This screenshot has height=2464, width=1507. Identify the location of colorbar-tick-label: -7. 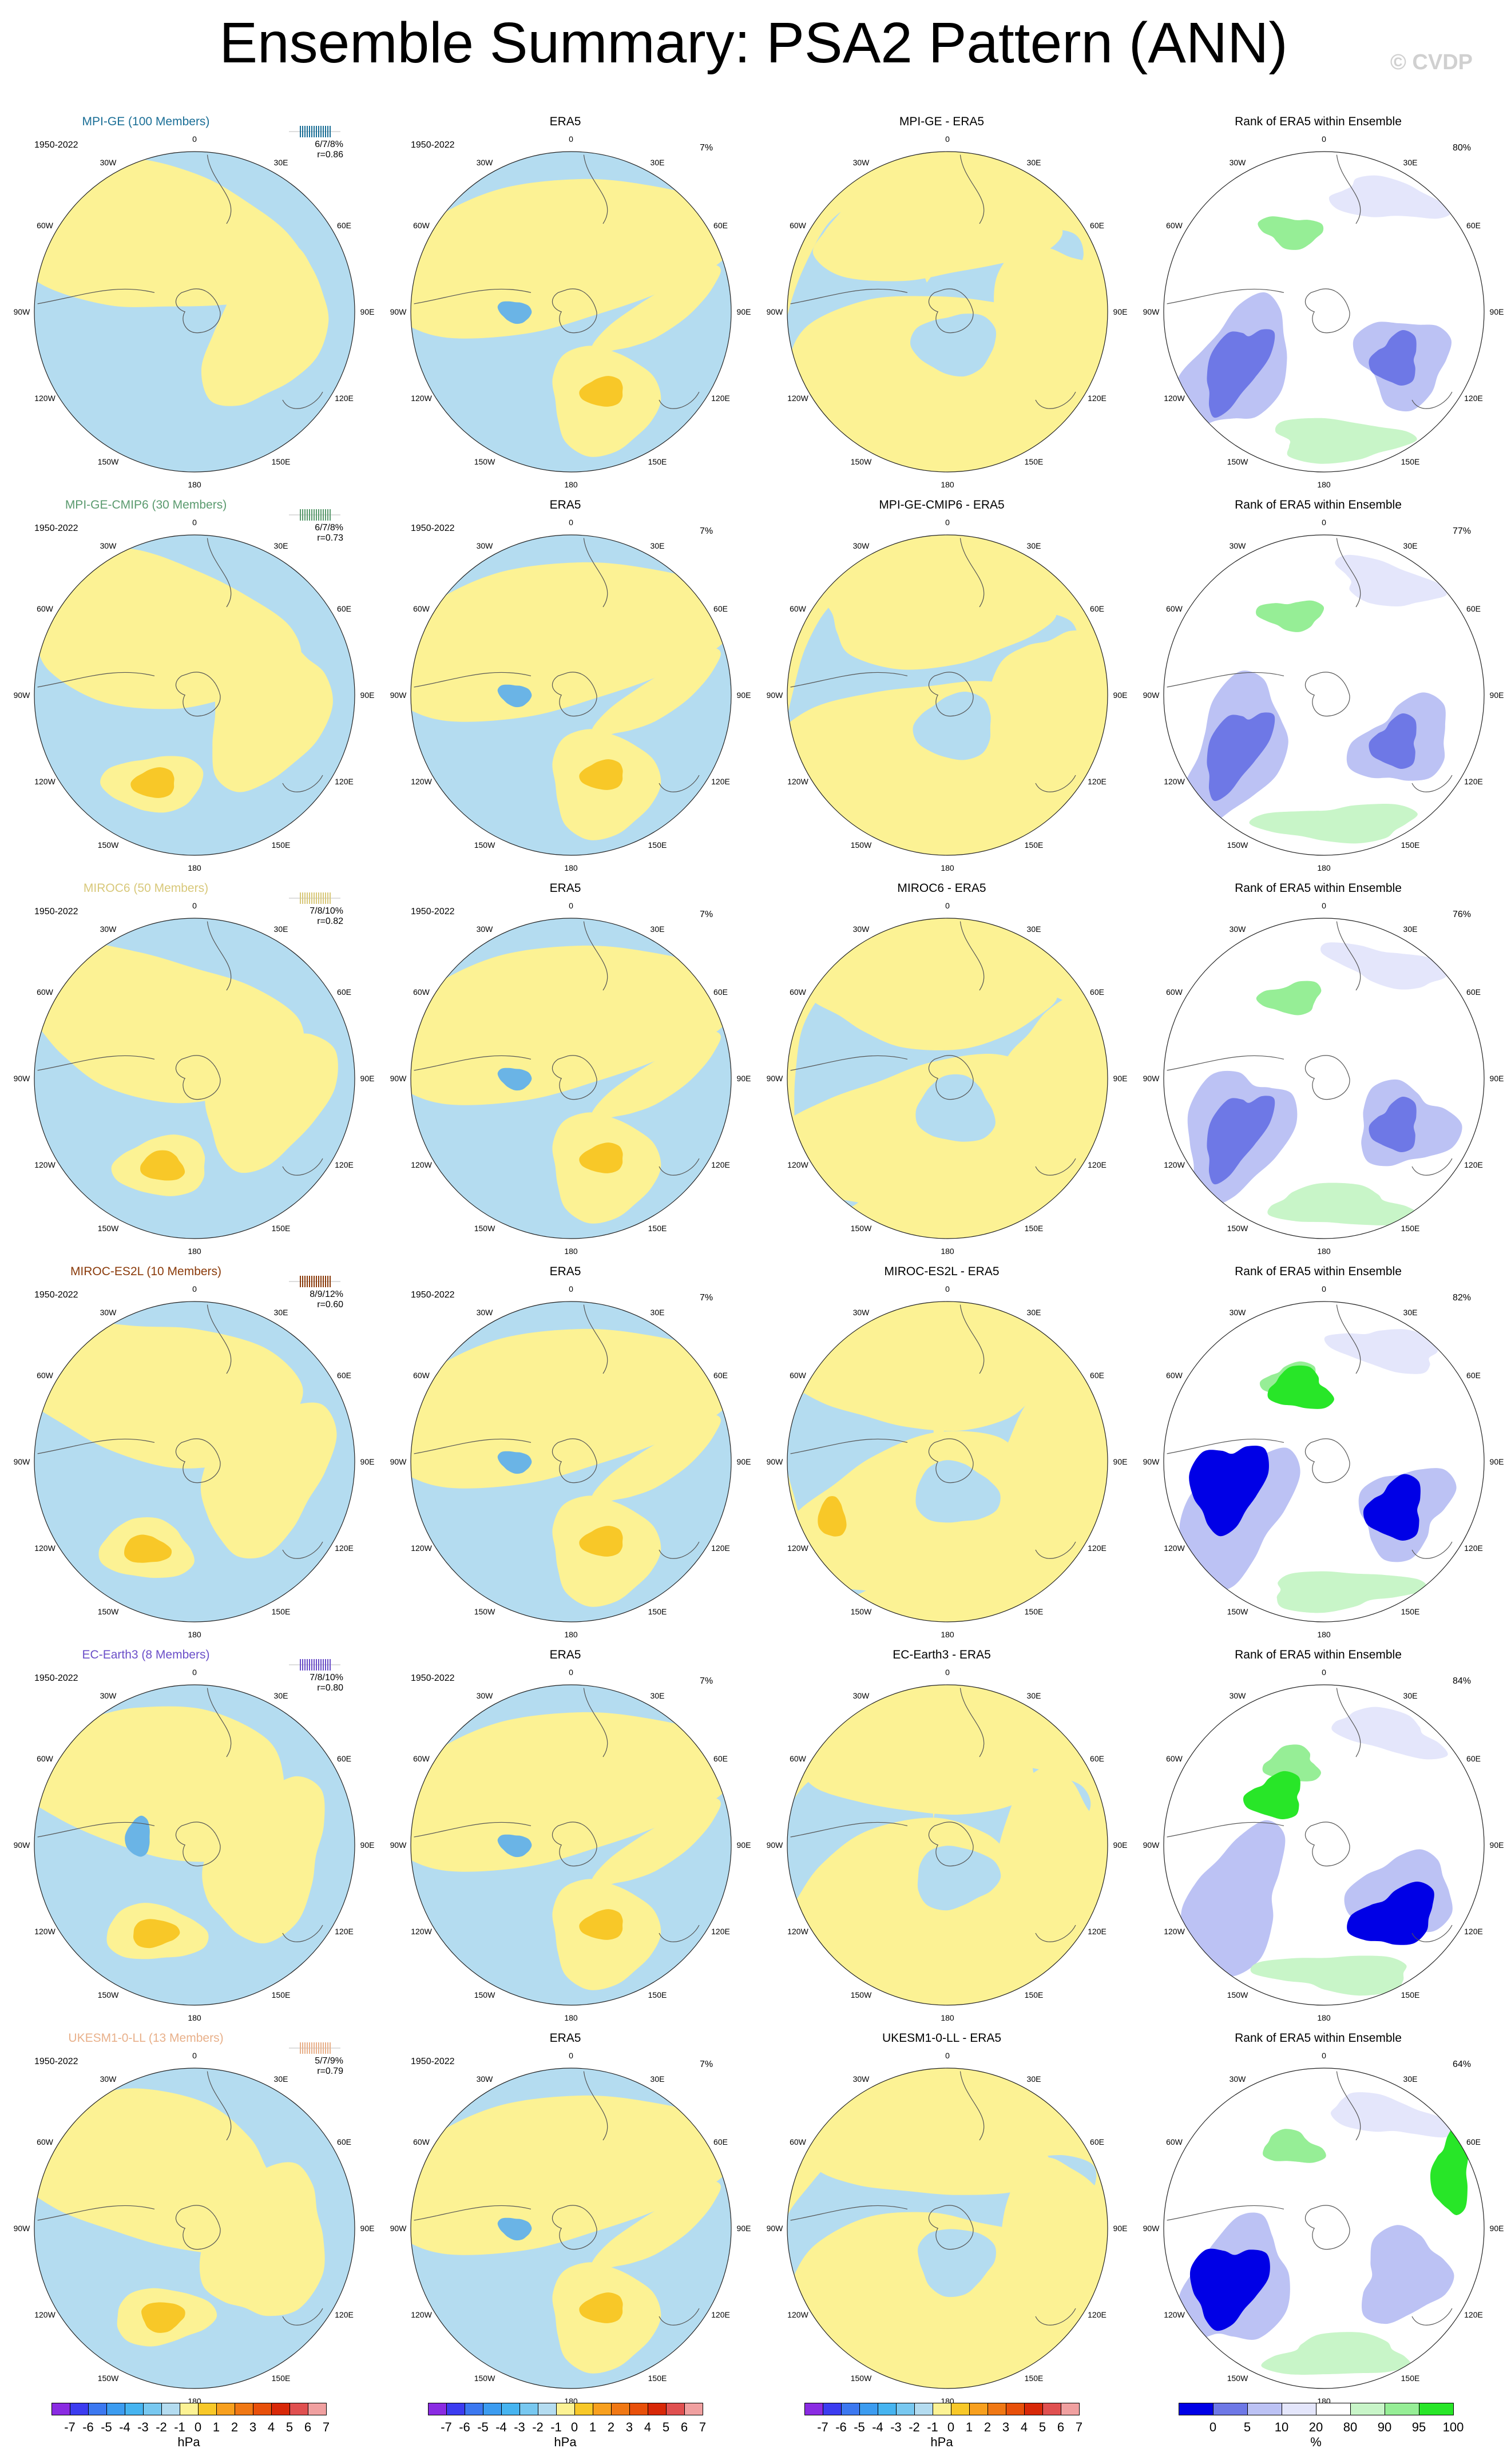
(70, 2427).